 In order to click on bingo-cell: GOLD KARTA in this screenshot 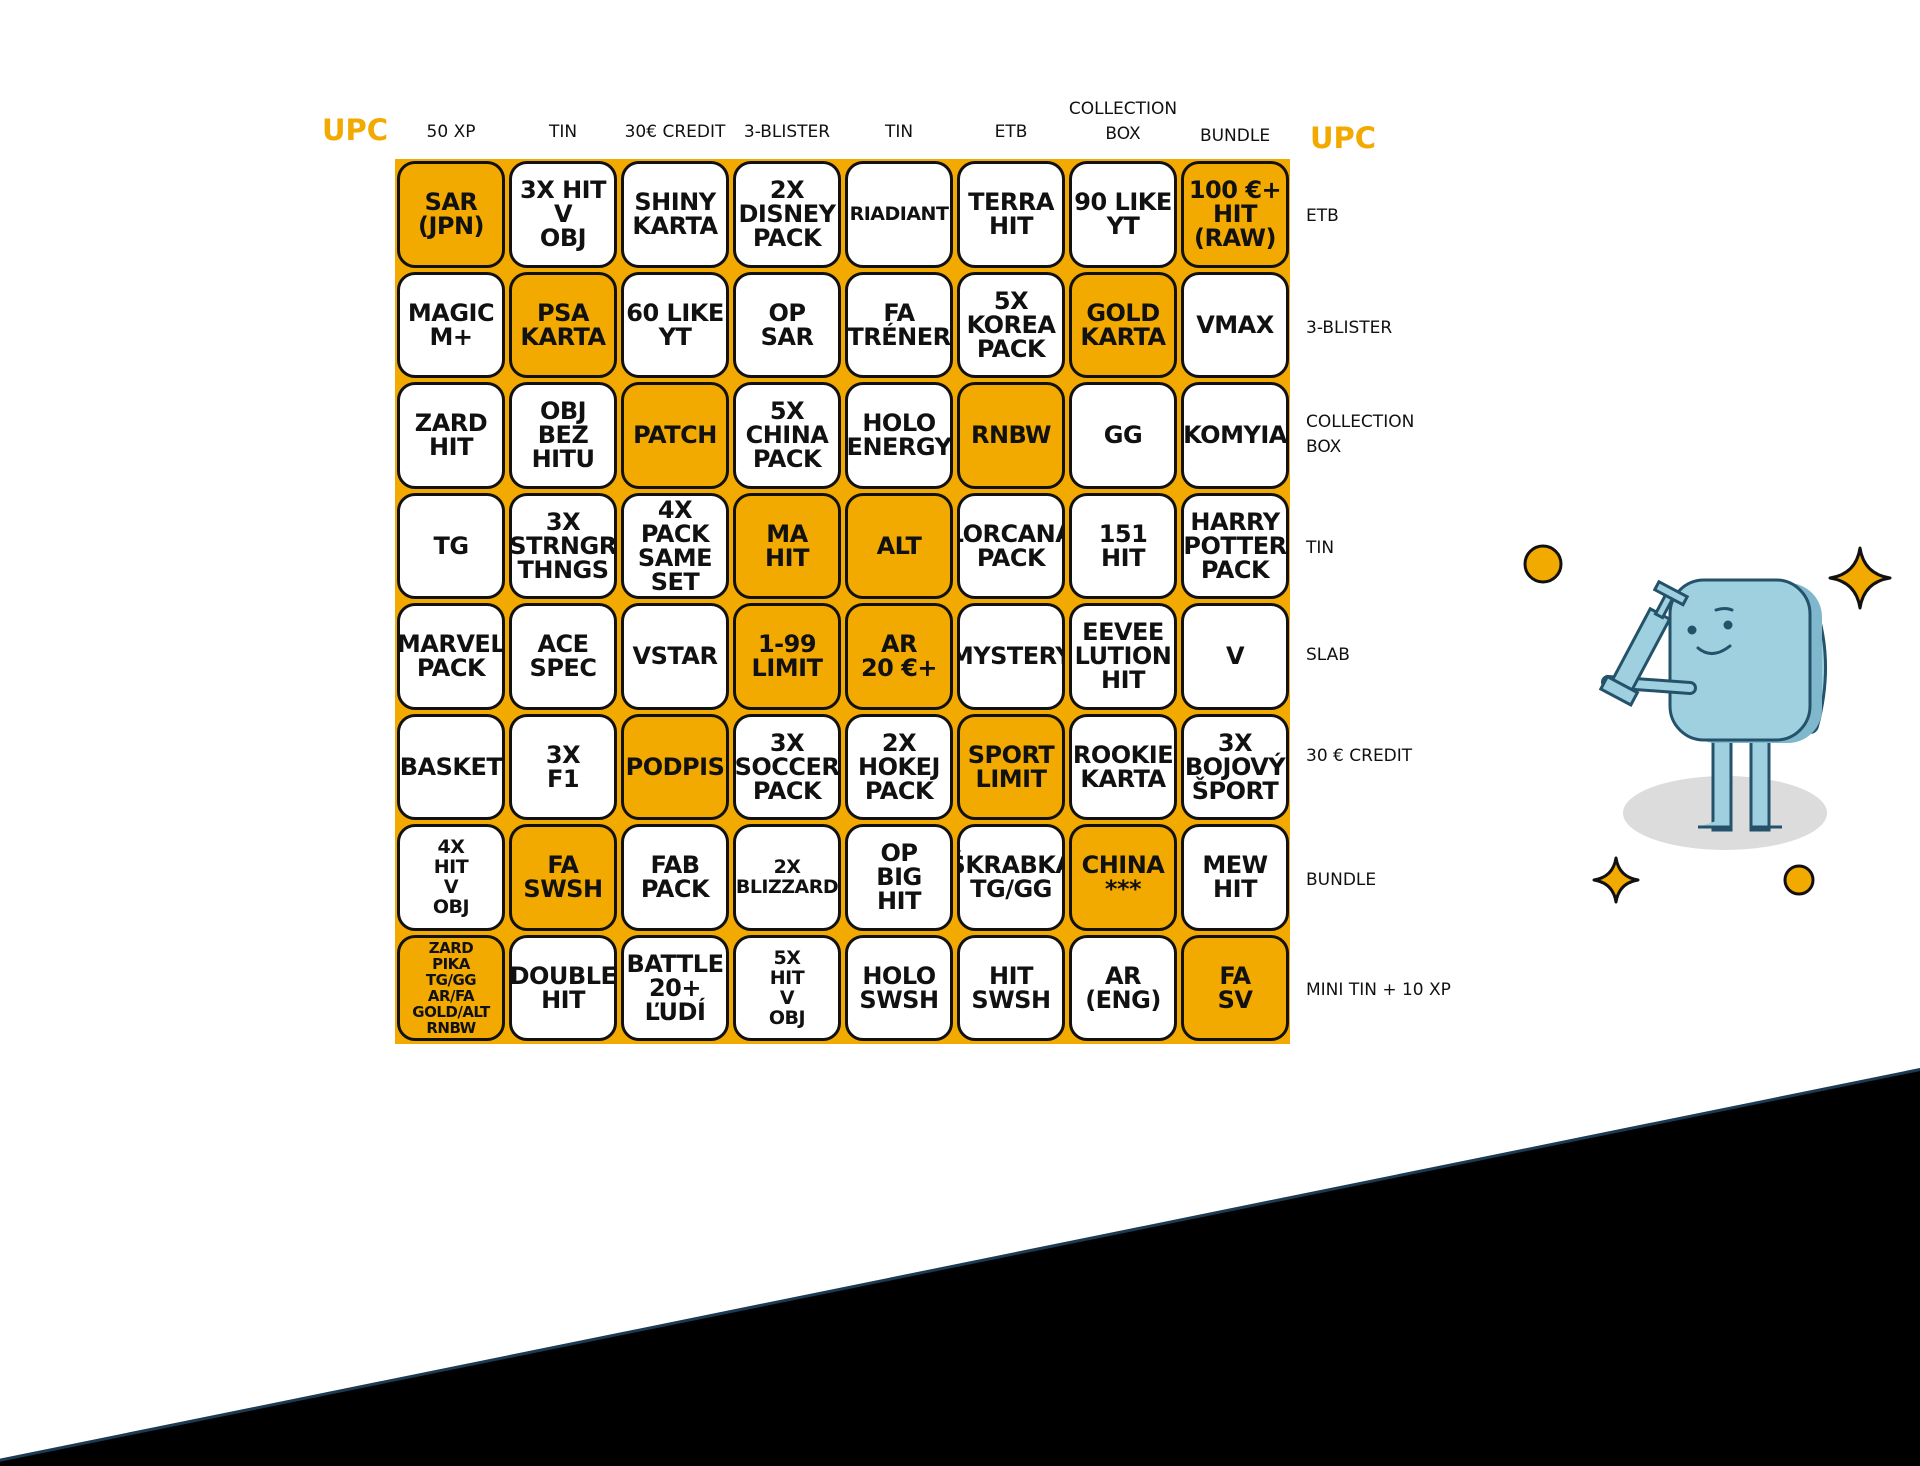, I will do `click(1123, 324)`.